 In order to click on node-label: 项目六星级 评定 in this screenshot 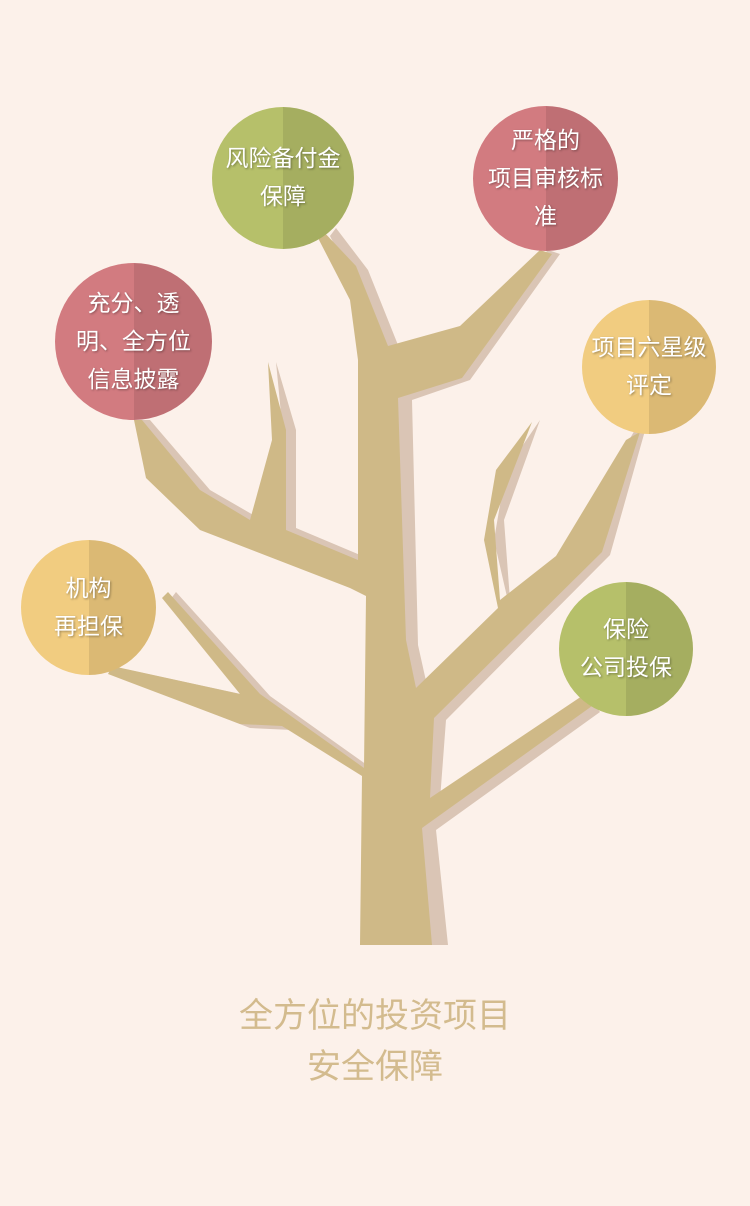, I will do `click(649, 367)`.